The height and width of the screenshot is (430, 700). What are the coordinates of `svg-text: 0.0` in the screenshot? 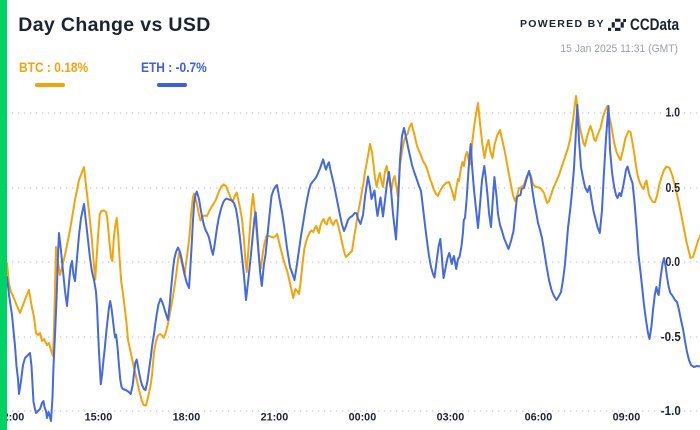 It's located at (673, 261).